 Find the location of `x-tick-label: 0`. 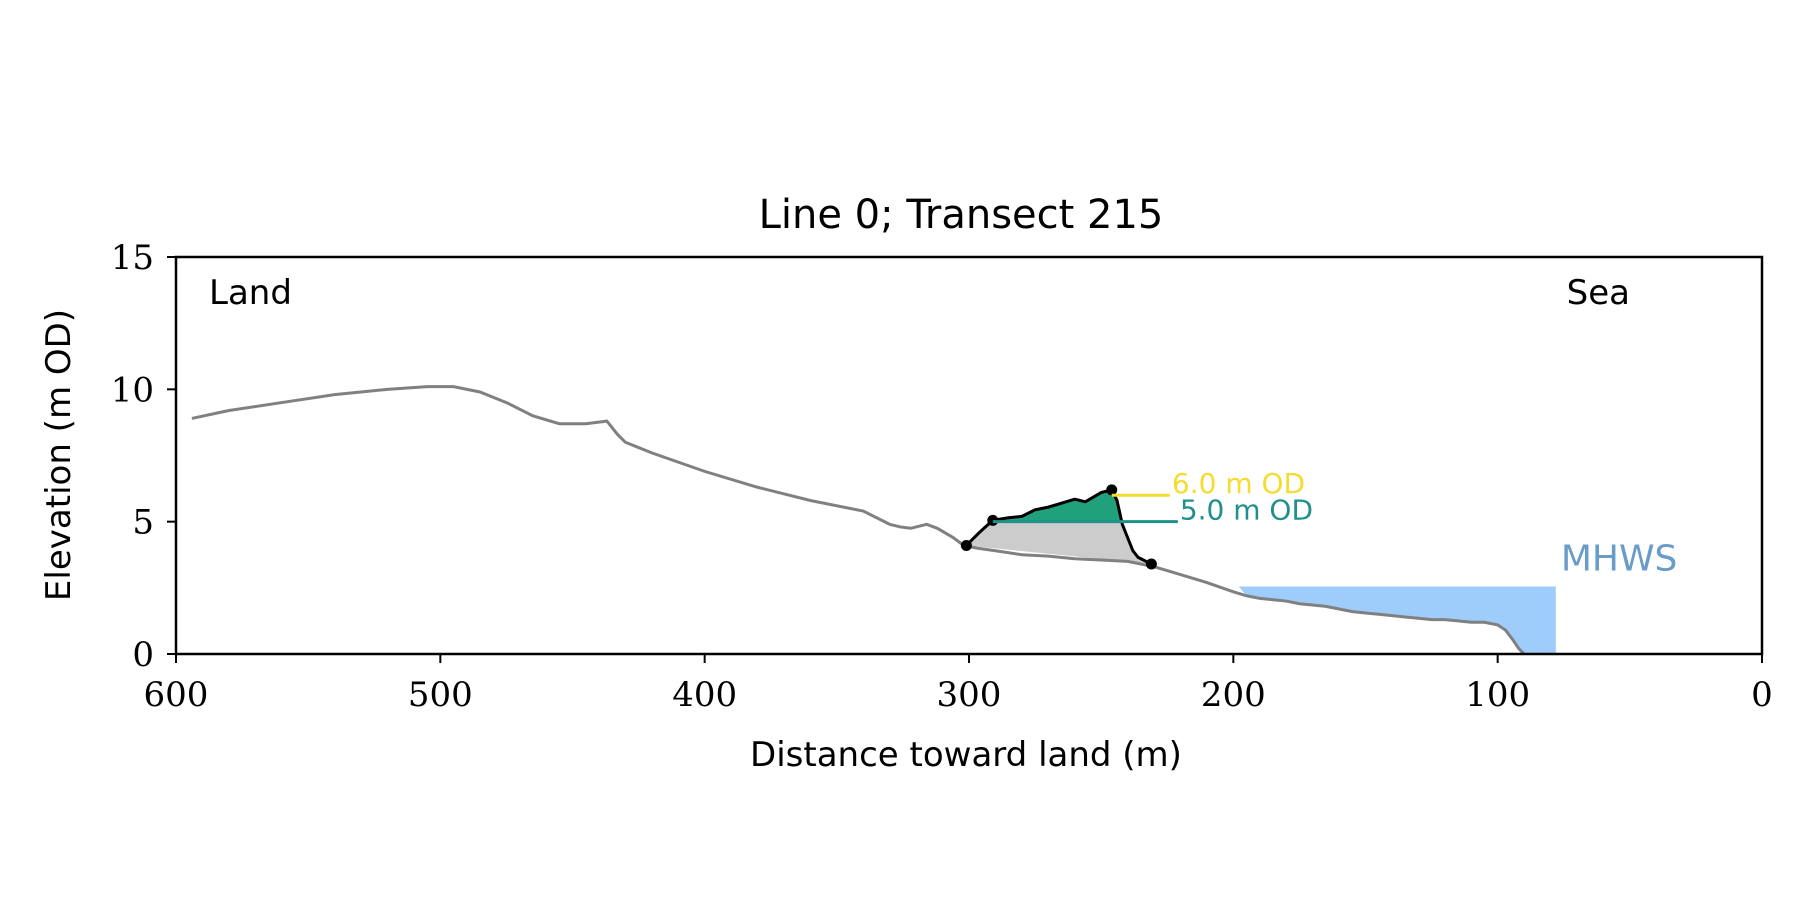

x-tick-label: 0 is located at coordinates (1762, 695).